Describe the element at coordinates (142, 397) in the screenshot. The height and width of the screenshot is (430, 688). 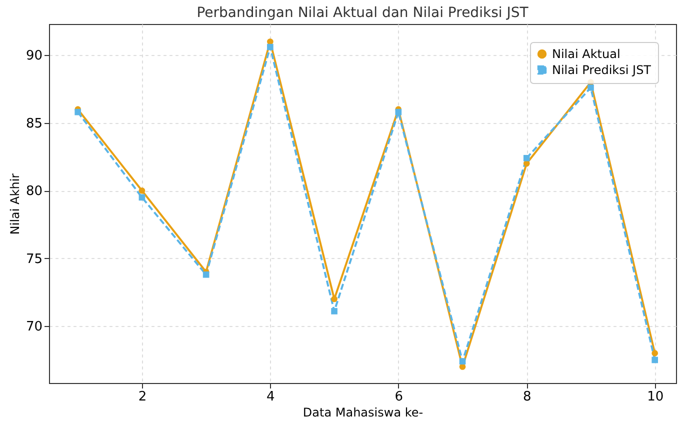
I see `x-tick-label: 2` at that location.